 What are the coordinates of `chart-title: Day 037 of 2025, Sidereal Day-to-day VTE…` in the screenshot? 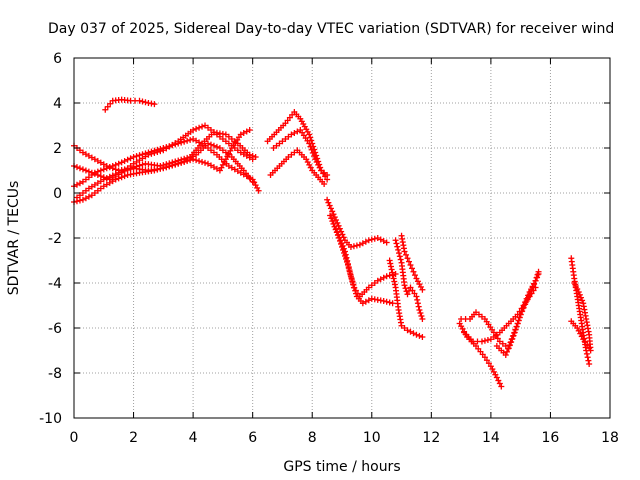 It's located at (331, 29).